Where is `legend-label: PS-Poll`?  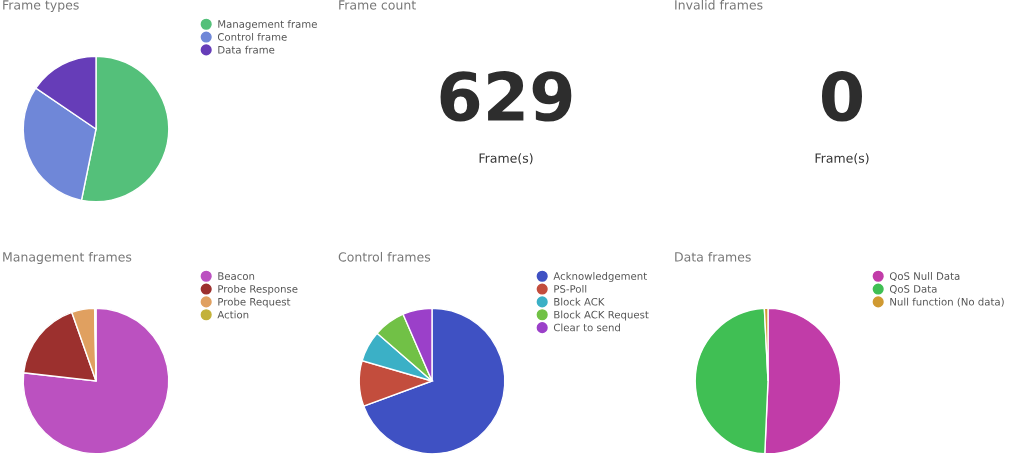 legend-label: PS-Poll is located at coordinates (570, 288).